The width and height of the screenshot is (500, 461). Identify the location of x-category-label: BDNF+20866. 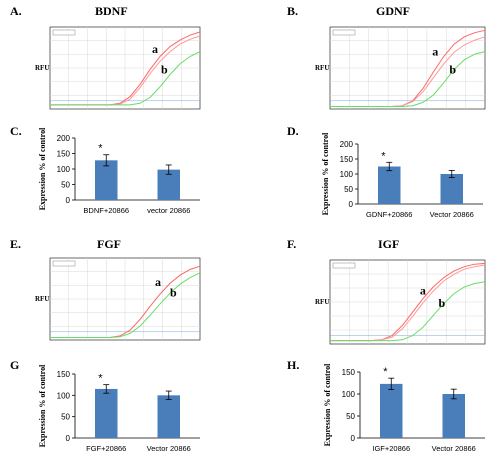
(106, 210).